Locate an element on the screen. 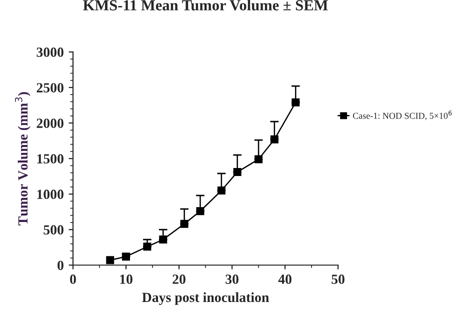 Image resolution: width=465 pixels, height=331 pixels. x-tick-label: 10 is located at coordinates (126, 279).